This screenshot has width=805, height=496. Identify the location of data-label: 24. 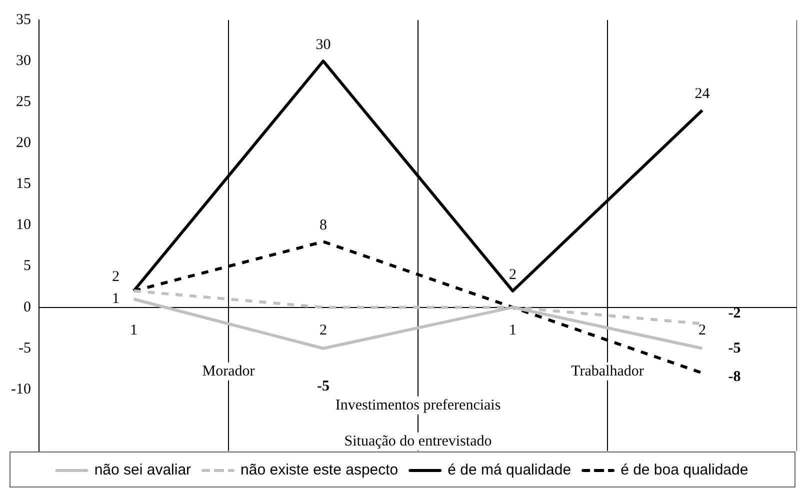
(702, 94).